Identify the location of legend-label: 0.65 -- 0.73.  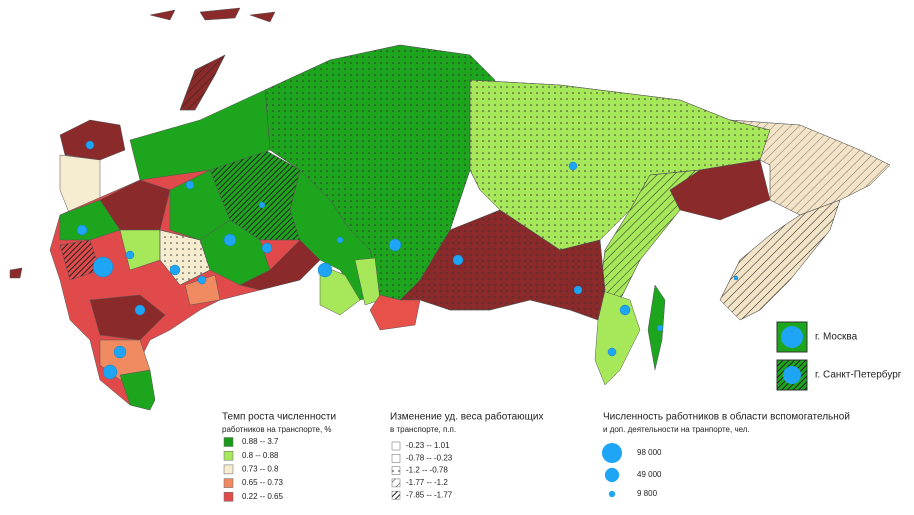
(262, 482).